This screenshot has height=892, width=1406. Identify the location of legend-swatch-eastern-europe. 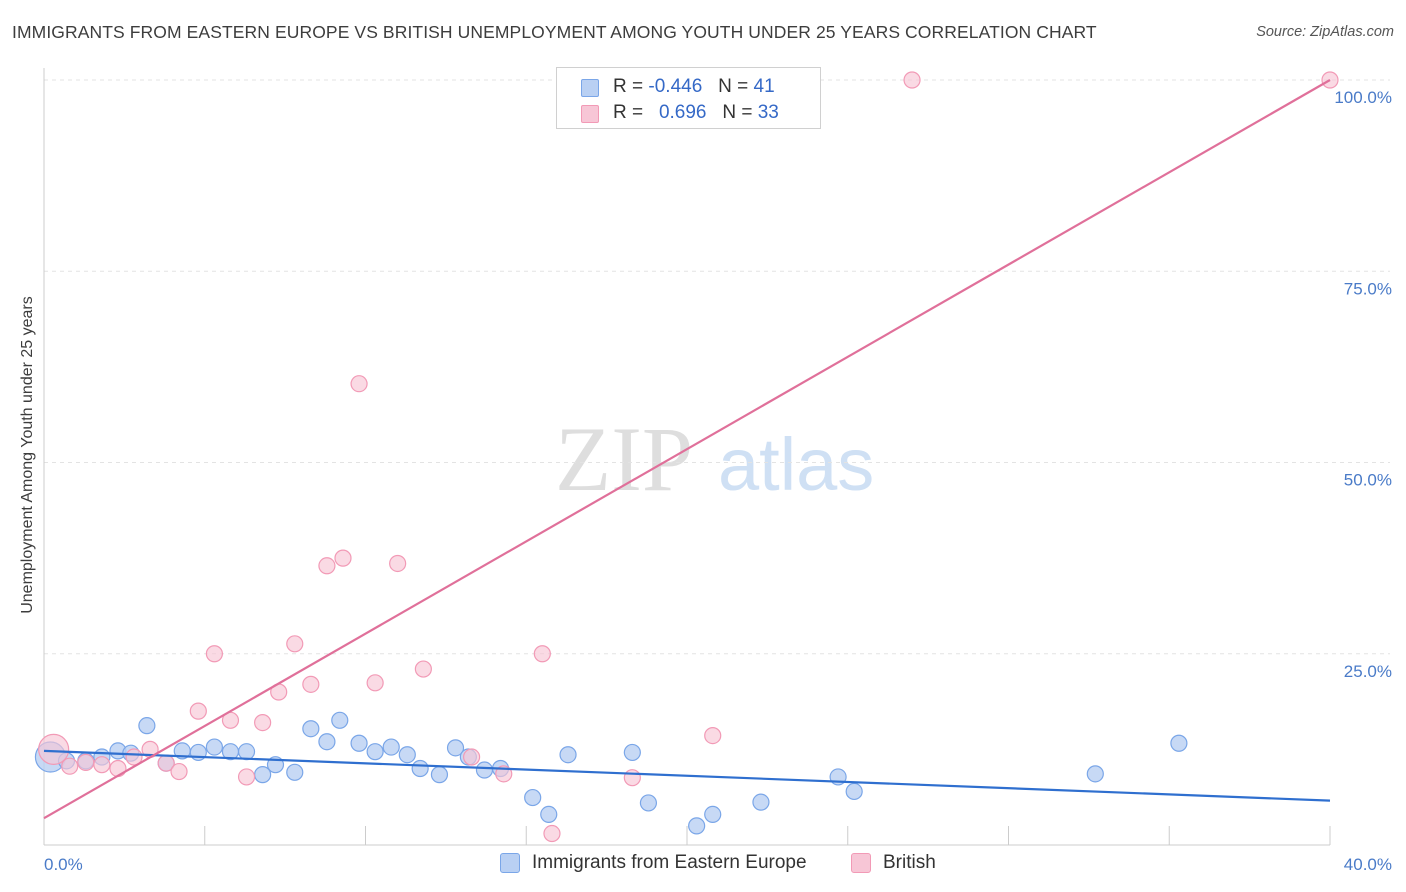
(590, 88).